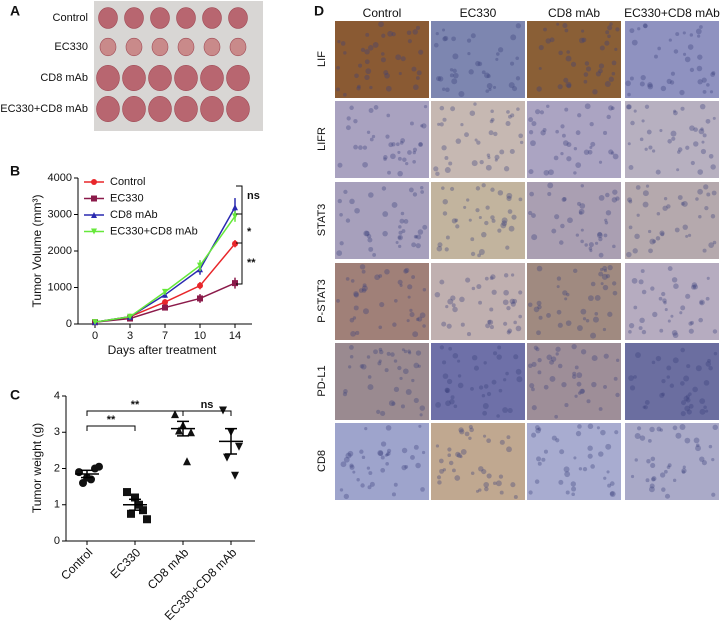 The width and height of the screenshot is (726, 631). What do you see at coordinates (175, 414) in the screenshot?
I see `marker` at bounding box center [175, 414].